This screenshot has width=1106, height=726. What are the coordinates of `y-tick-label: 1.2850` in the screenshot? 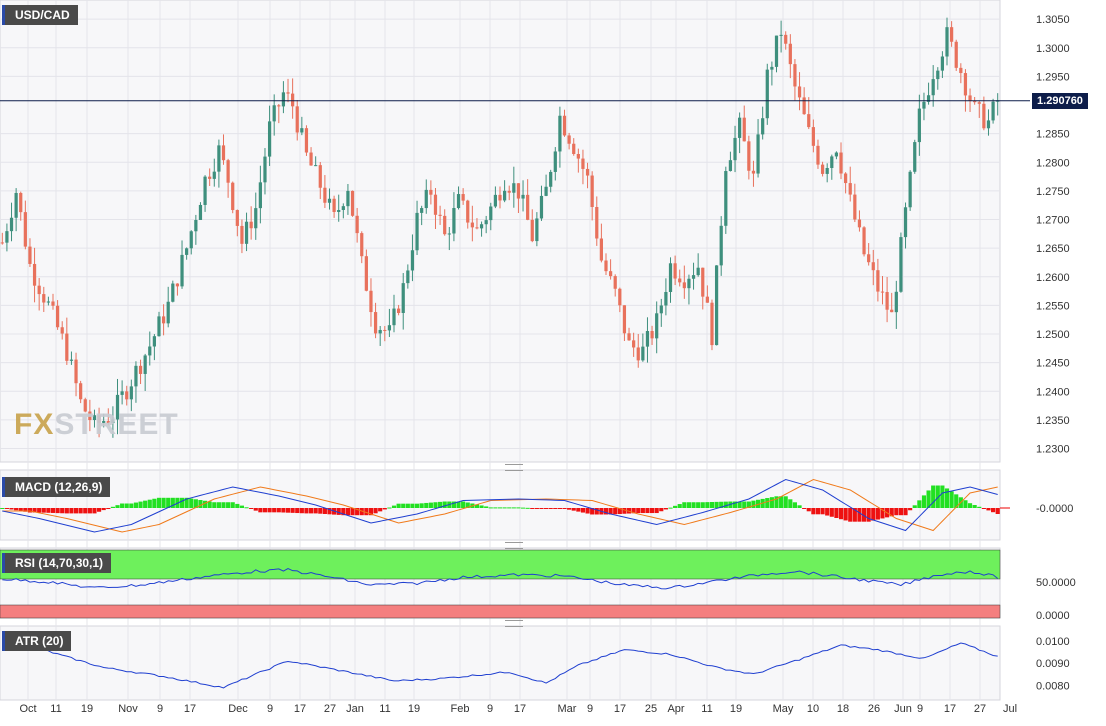 It's located at (1053, 135).